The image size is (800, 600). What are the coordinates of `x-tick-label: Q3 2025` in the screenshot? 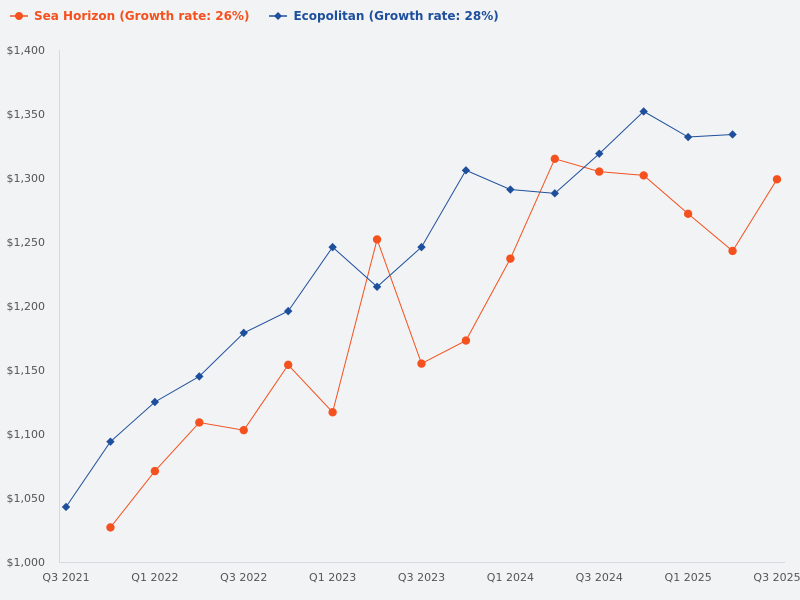 It's located at (776, 577).